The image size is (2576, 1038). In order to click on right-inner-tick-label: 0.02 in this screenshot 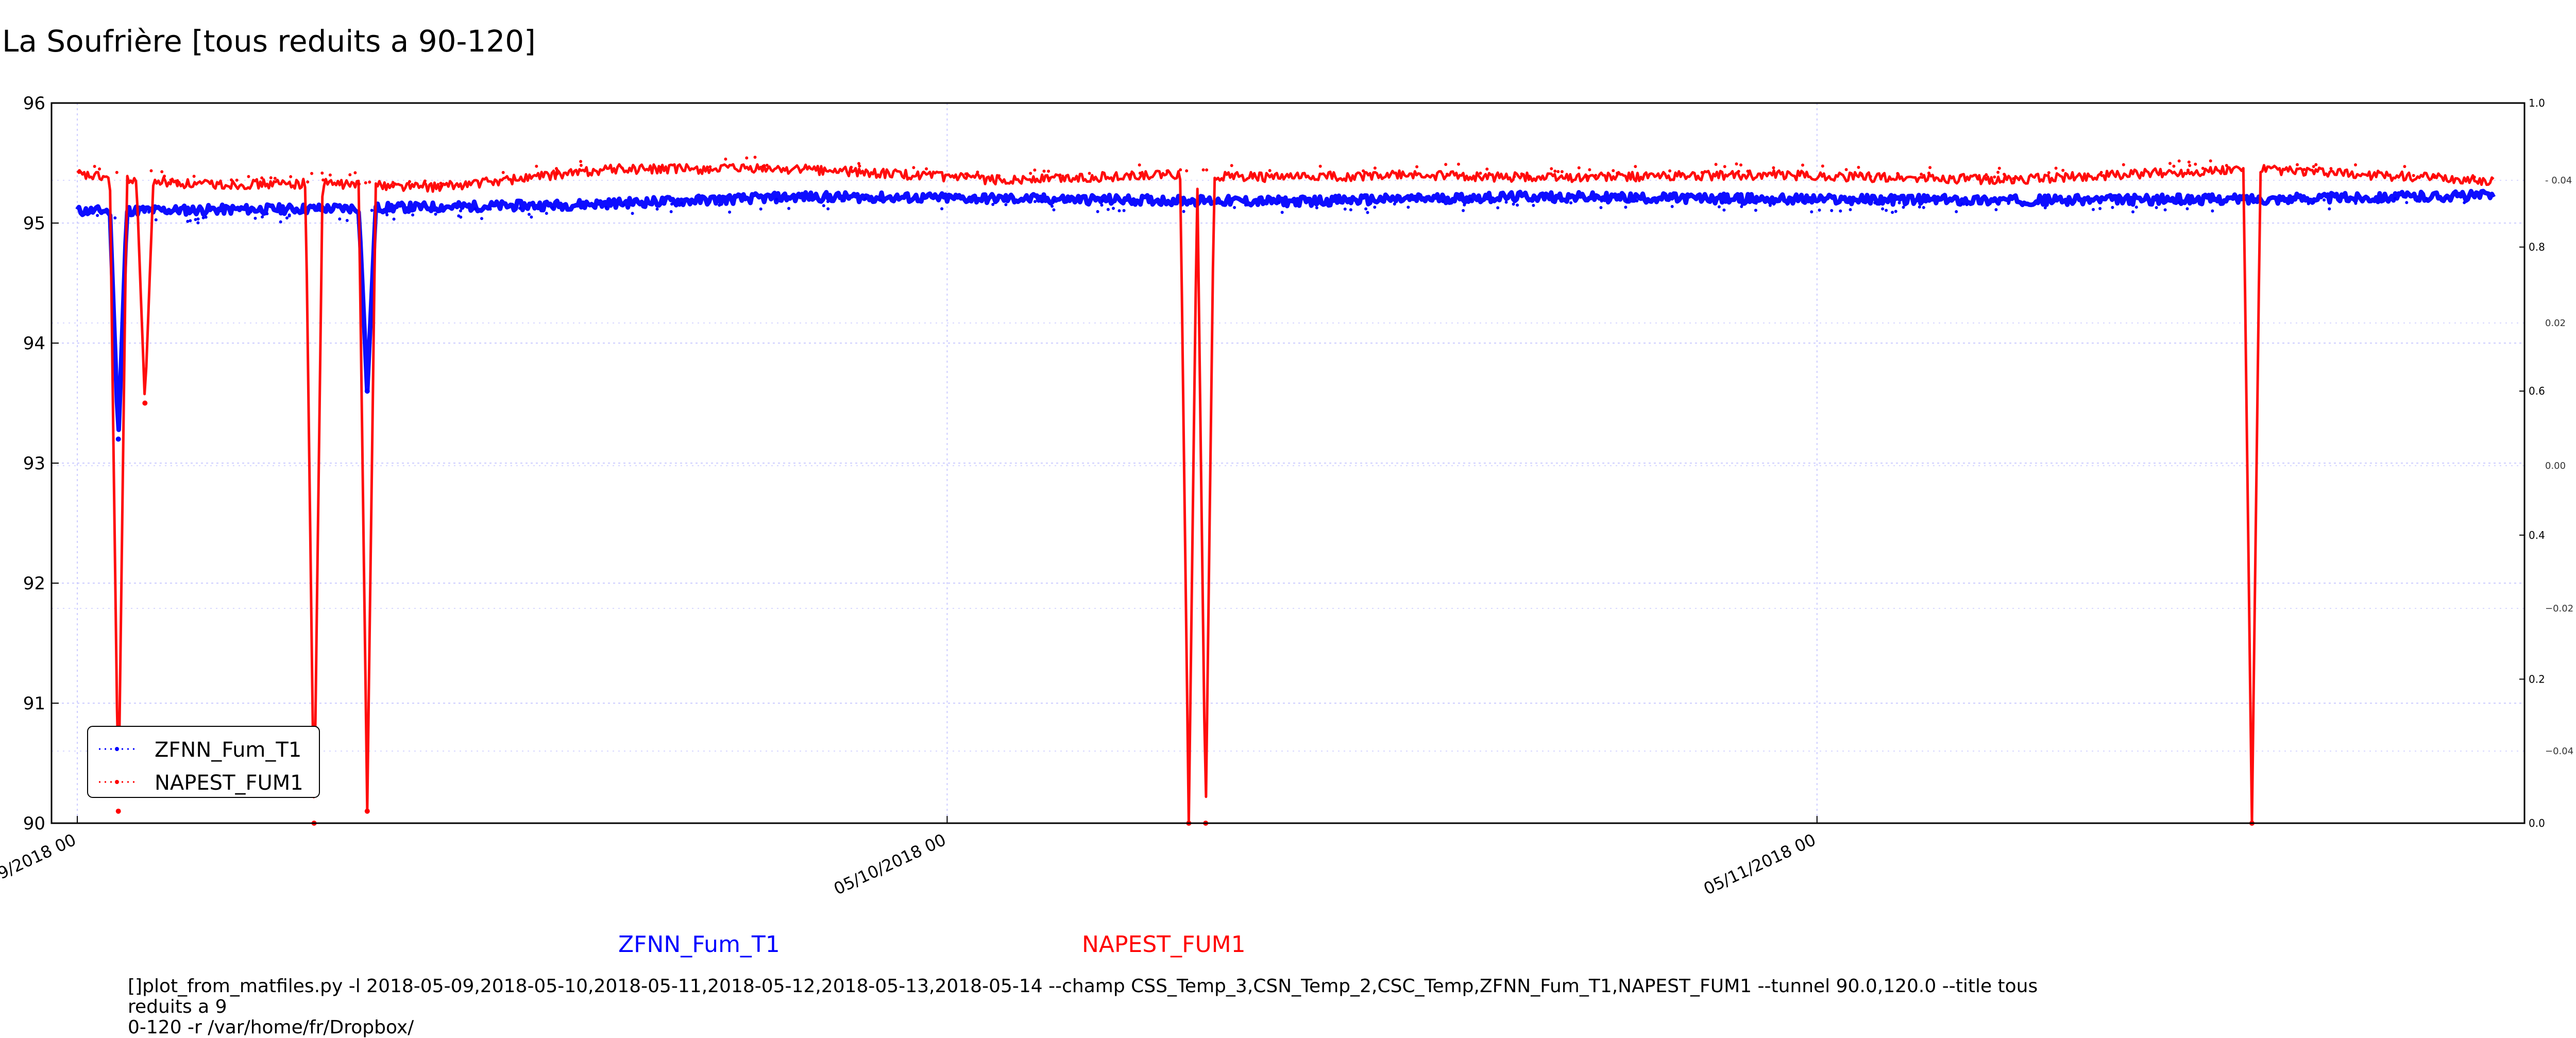, I will do `click(2555, 323)`.